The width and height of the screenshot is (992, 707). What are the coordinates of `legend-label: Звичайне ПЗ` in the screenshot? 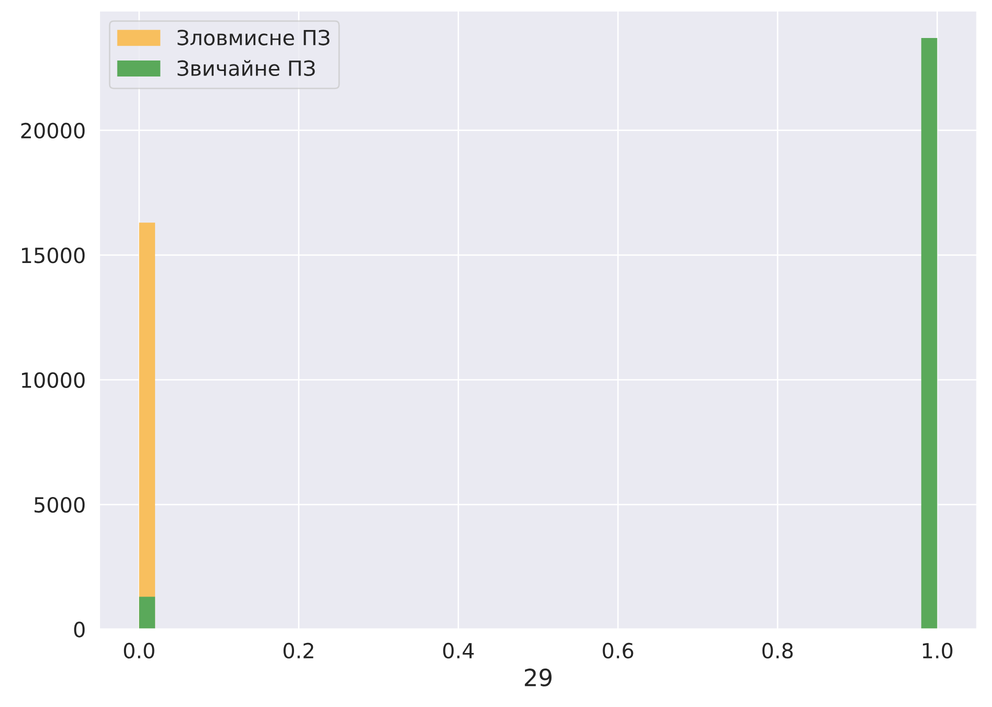 It's located at (246, 68).